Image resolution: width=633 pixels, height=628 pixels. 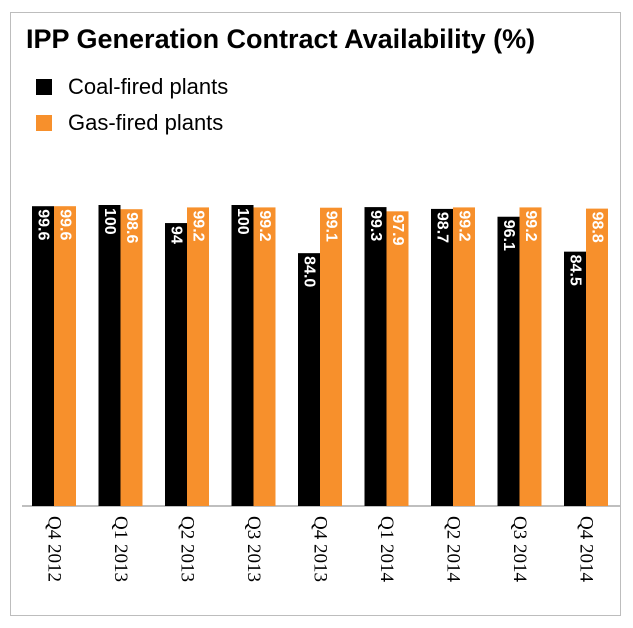 I want to click on chart-title: IPP Generation Contract Availability (%), so click(x=281, y=39).